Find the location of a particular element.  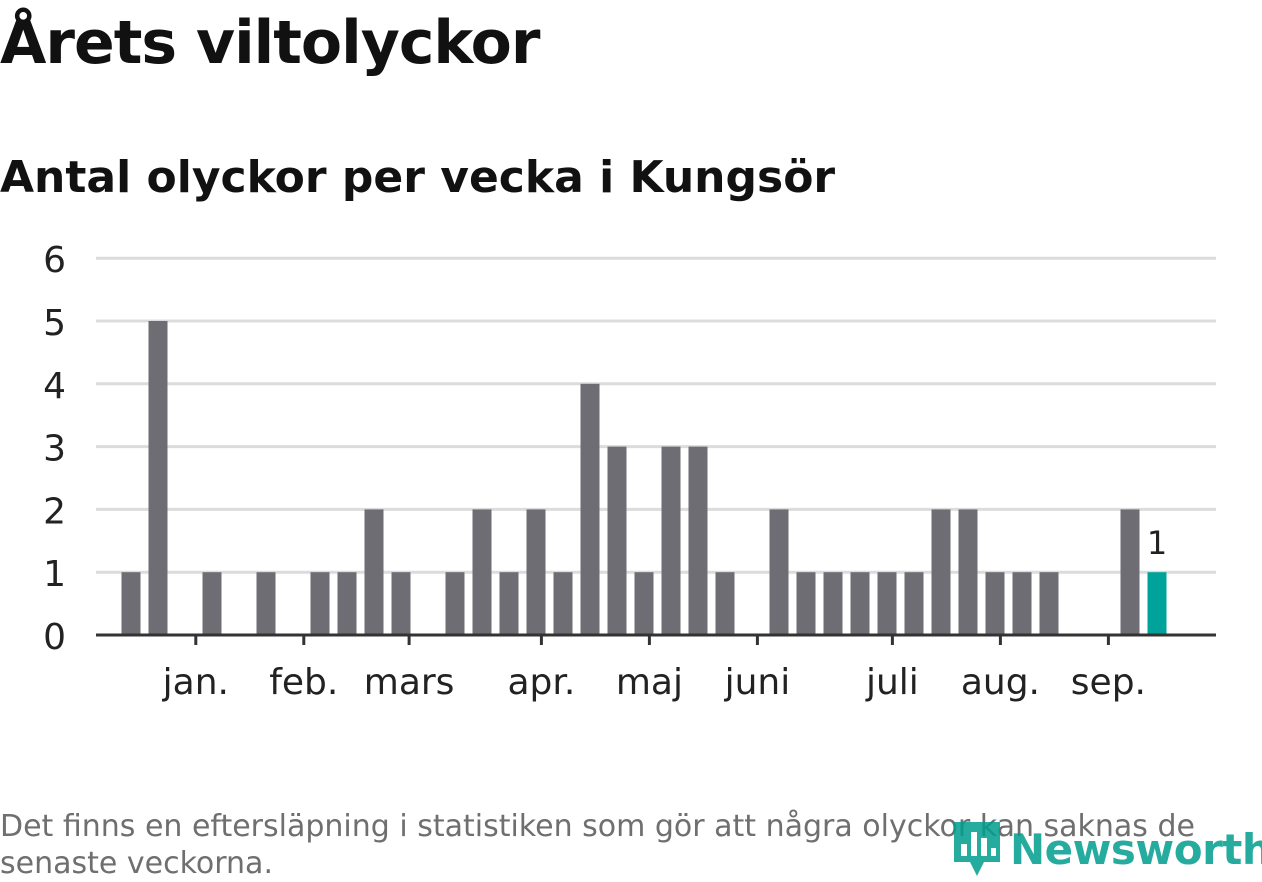

x-tick-label: jan. is located at coordinates (195, 682).